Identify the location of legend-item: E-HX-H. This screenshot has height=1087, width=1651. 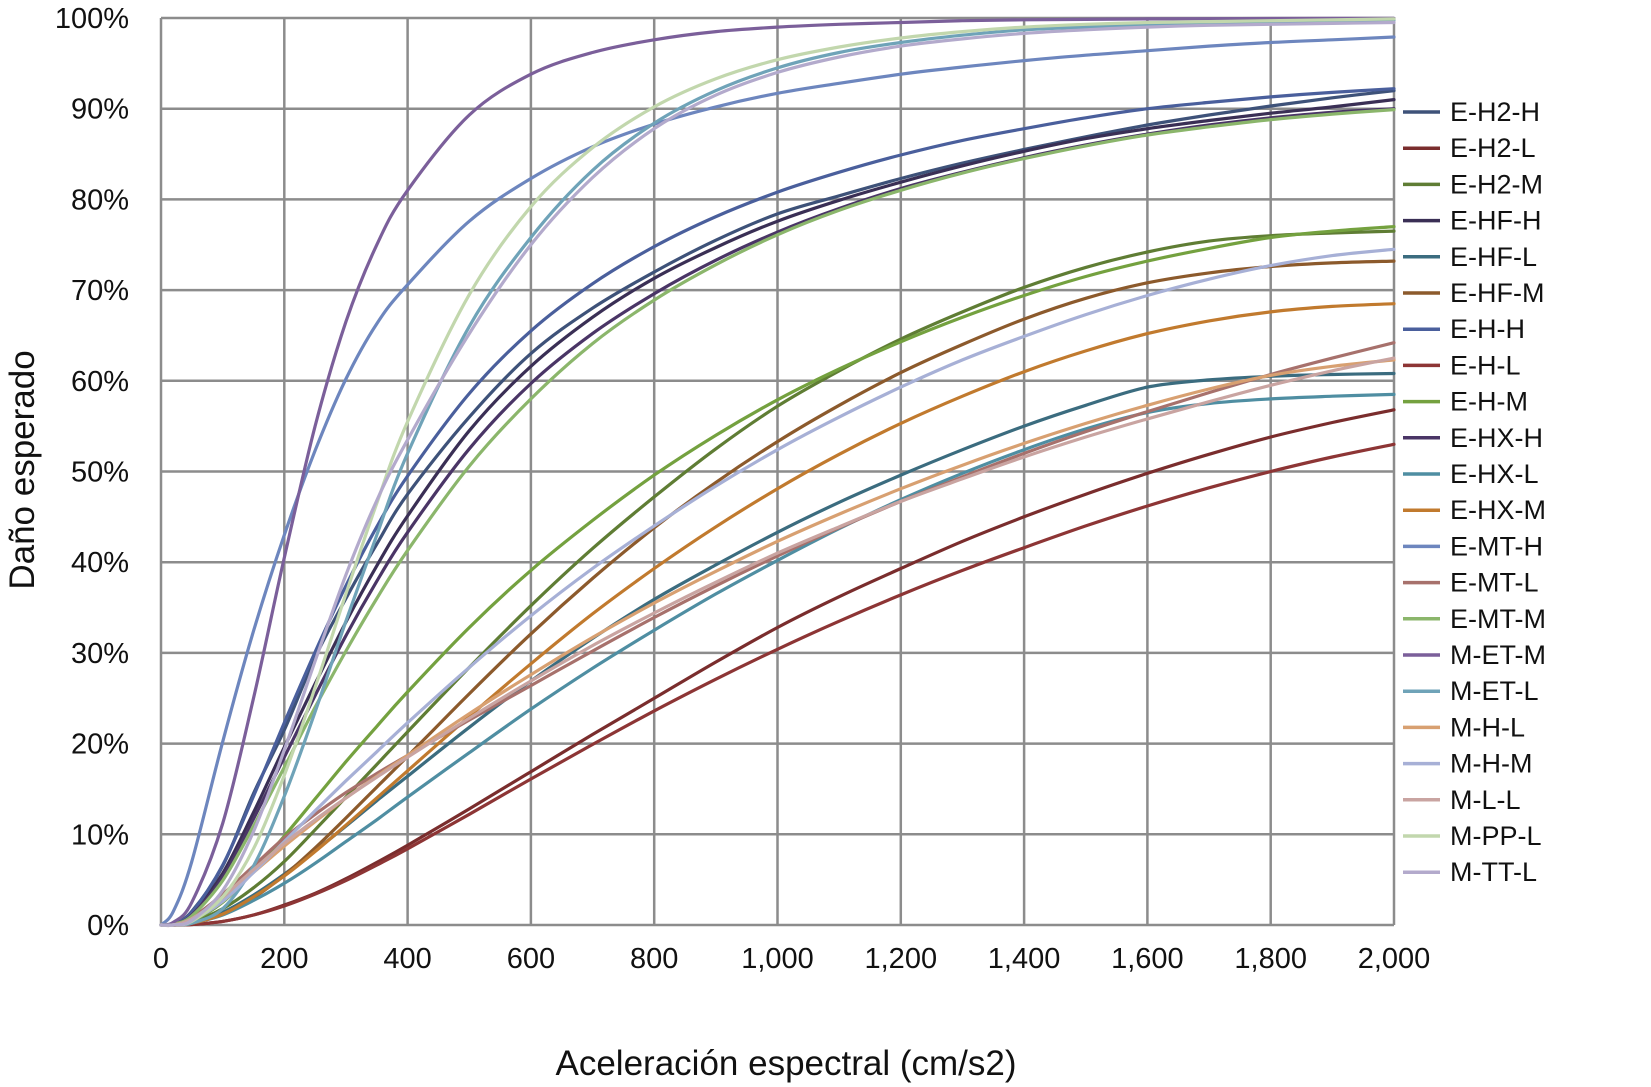
(1473, 438).